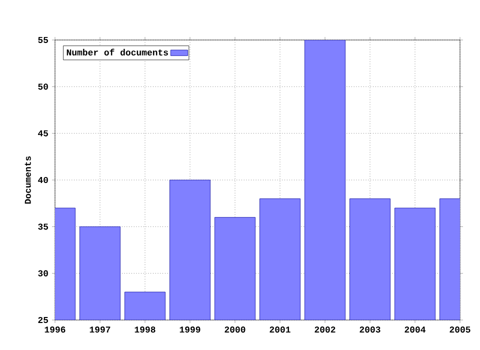 The width and height of the screenshot is (480, 350). Describe the element at coordinates (415, 329) in the screenshot. I see `x-tick-label: 2004` at that location.